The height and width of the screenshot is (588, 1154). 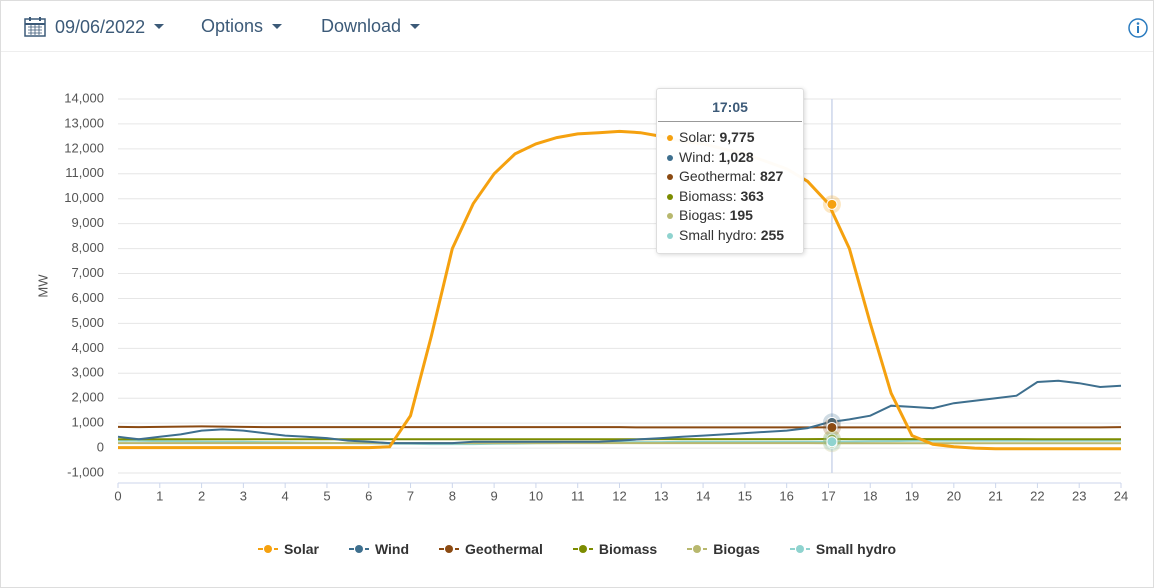 What do you see at coordinates (87, 247) in the screenshot?
I see `y-tick-label: 8,000` at bounding box center [87, 247].